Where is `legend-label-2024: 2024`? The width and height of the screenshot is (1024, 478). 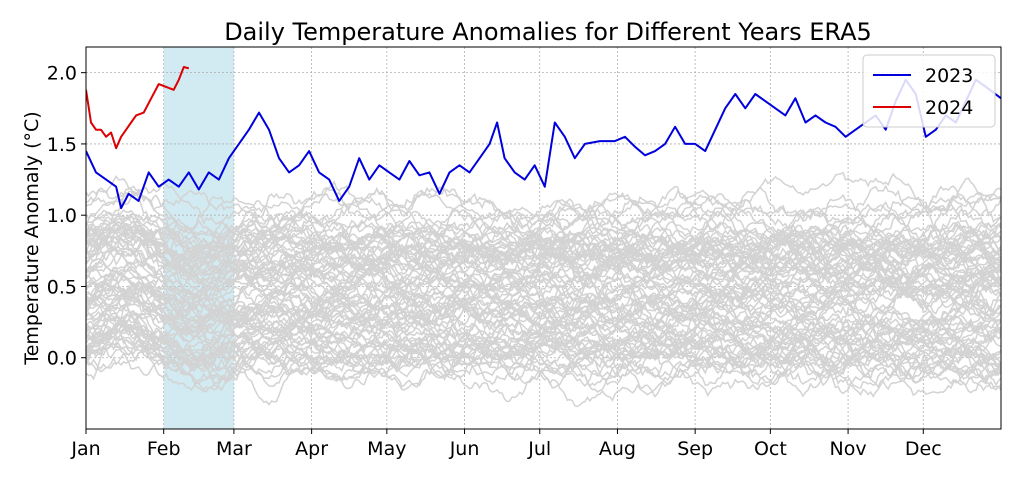 legend-label-2024: 2024 is located at coordinates (949, 108).